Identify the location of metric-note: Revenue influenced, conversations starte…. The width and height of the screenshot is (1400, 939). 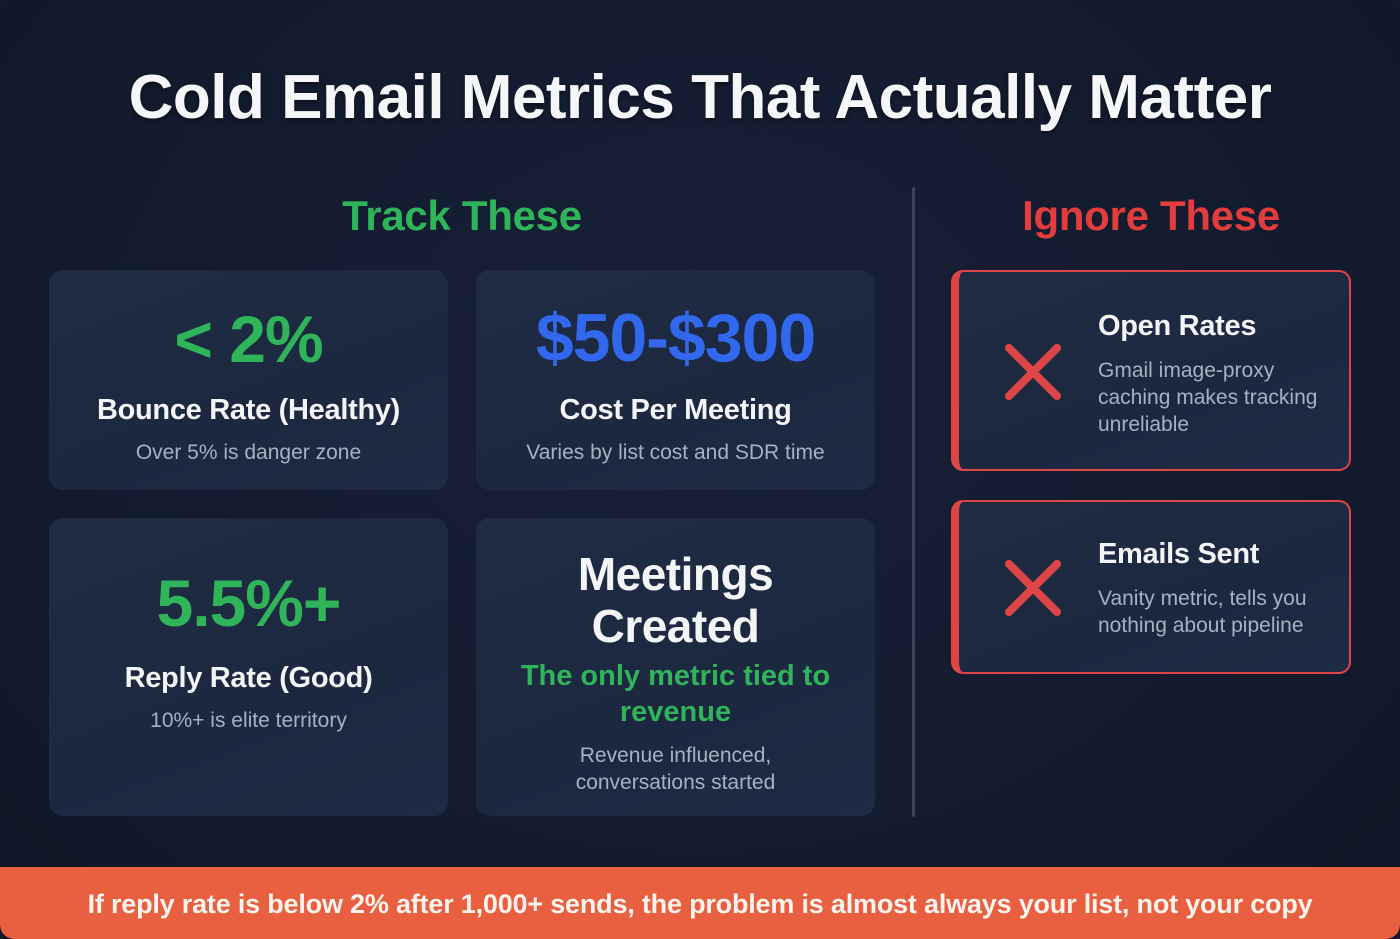
(675, 769).